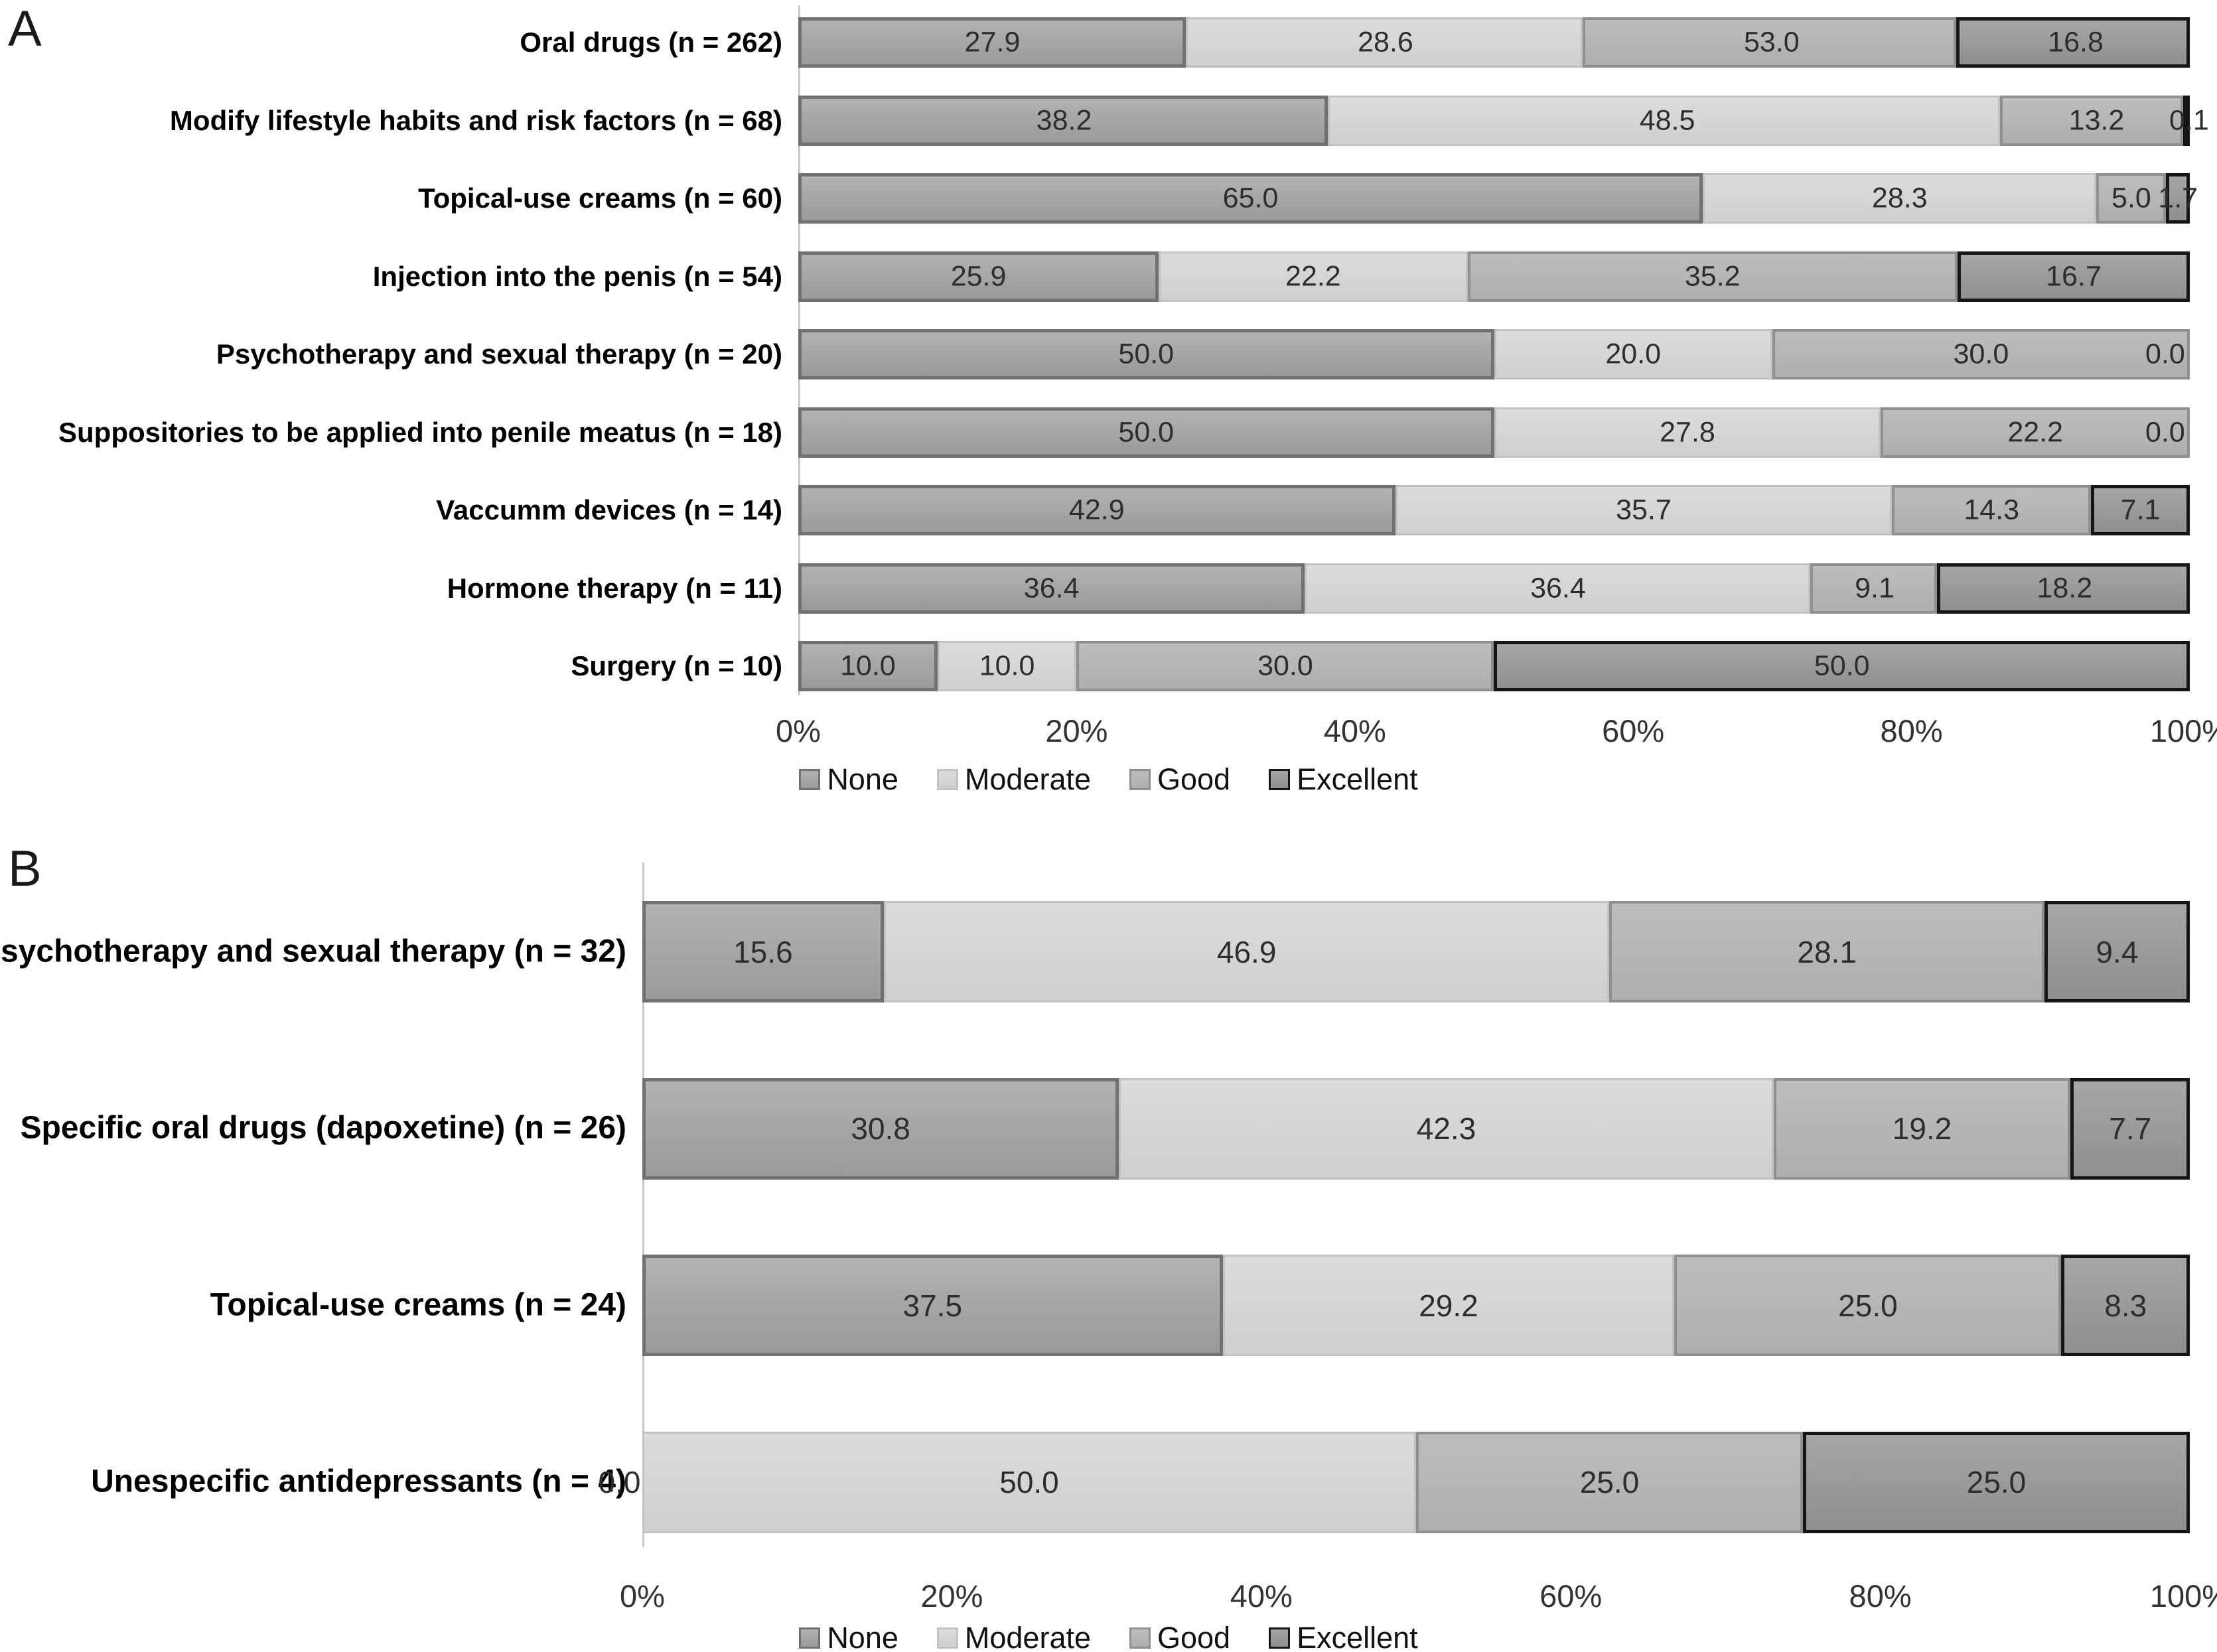 The image size is (2217, 1652). I want to click on value-label-none: 30.8, so click(880, 1128).